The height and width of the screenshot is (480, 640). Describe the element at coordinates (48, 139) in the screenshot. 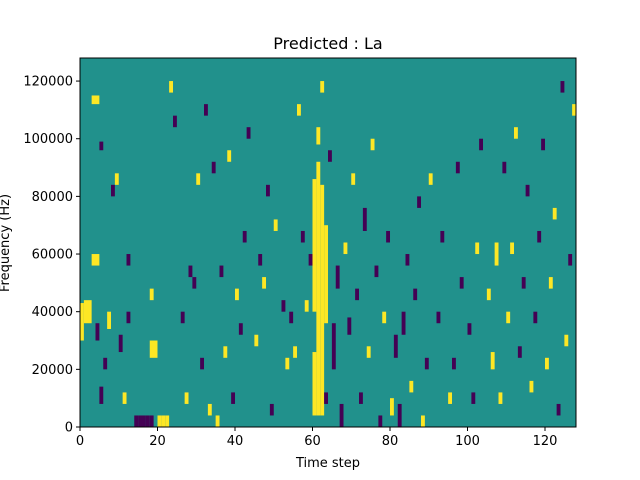

I see `y-tick-label: 100000` at that location.